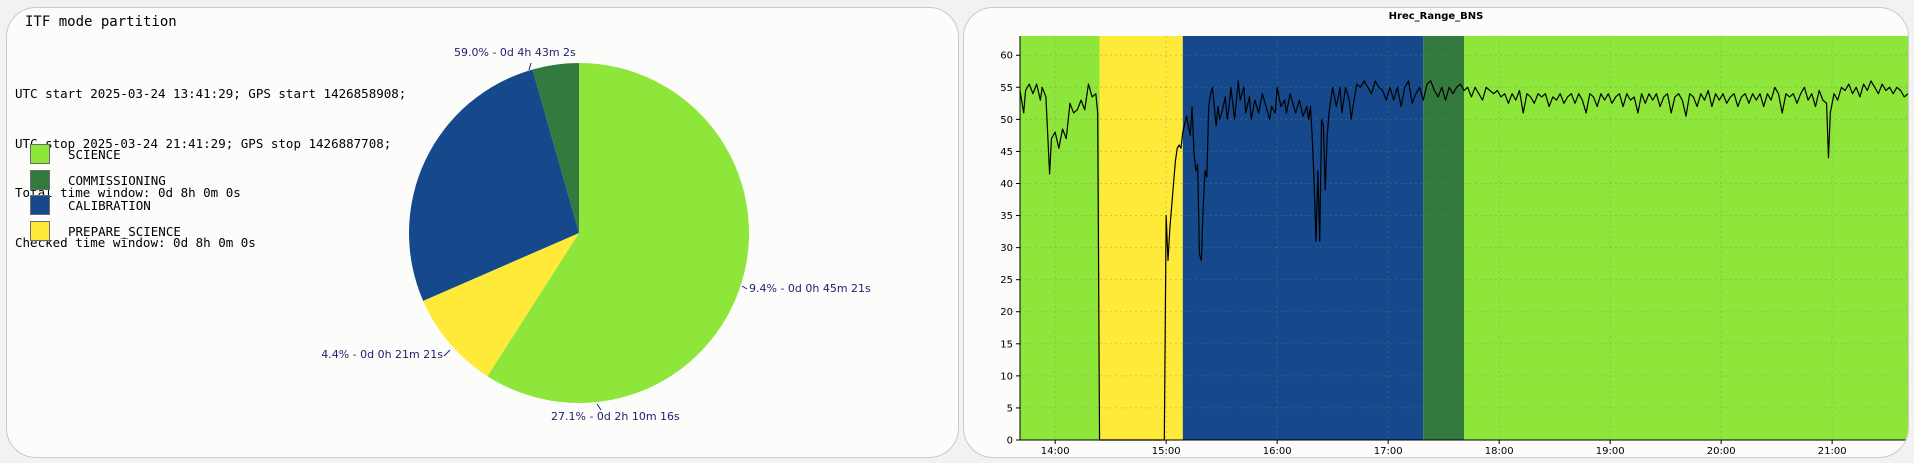 This screenshot has width=1914, height=463. Describe the element at coordinates (1303, 238) in the screenshot. I see `mode-band-calibration` at that location.